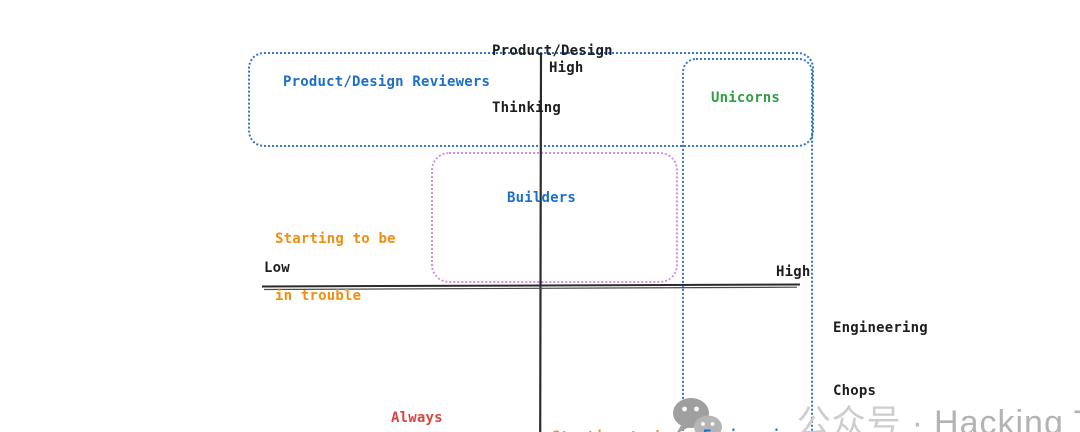 The image size is (1080, 432). Describe the element at coordinates (552, 79) in the screenshot. I see `y-axis-title: Product/Design Thinking` at that location.